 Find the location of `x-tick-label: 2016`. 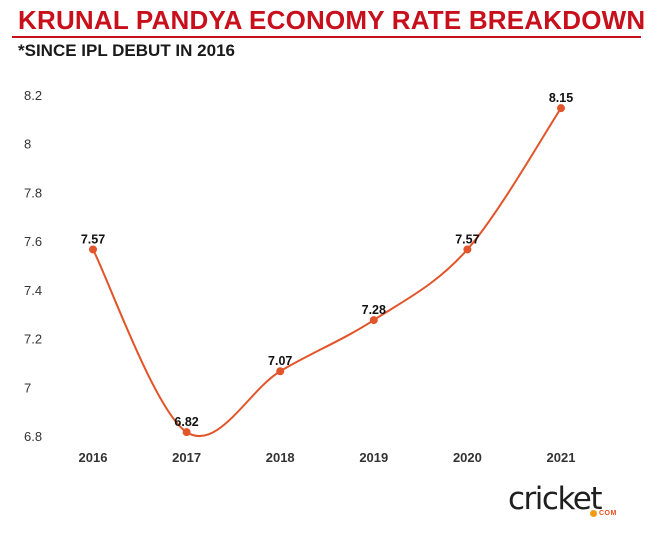

x-tick-label: 2016 is located at coordinates (93, 457).